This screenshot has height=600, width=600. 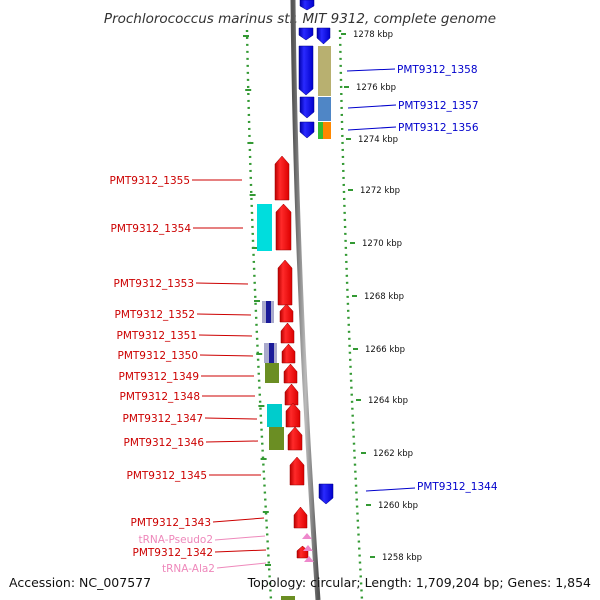 What do you see at coordinates (164, 443) in the screenshot?
I see `gene-label: PMT9312_1346` at bounding box center [164, 443].